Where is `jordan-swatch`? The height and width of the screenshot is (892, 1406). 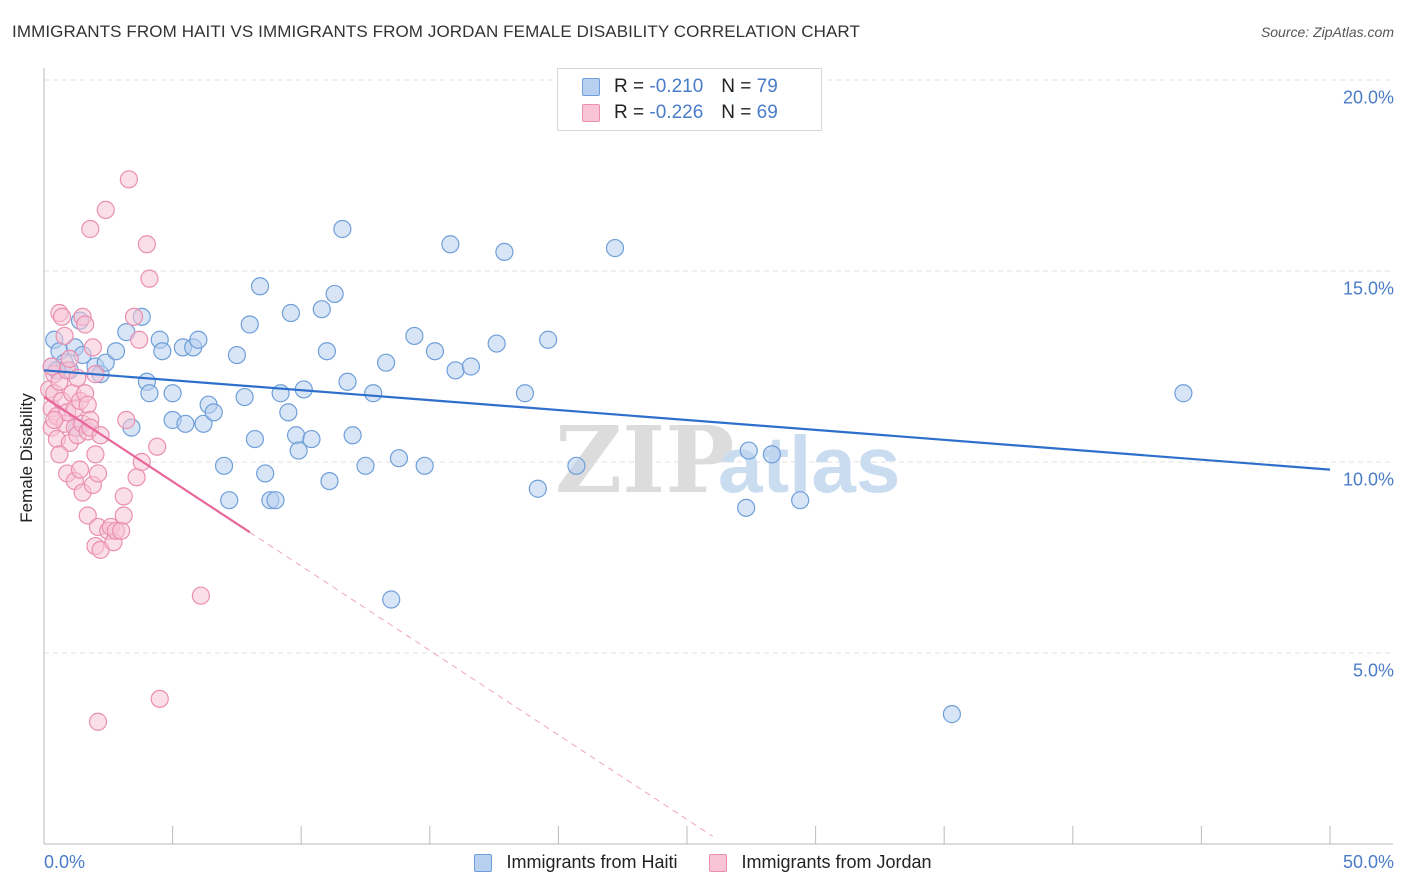 jordan-swatch is located at coordinates (591, 113).